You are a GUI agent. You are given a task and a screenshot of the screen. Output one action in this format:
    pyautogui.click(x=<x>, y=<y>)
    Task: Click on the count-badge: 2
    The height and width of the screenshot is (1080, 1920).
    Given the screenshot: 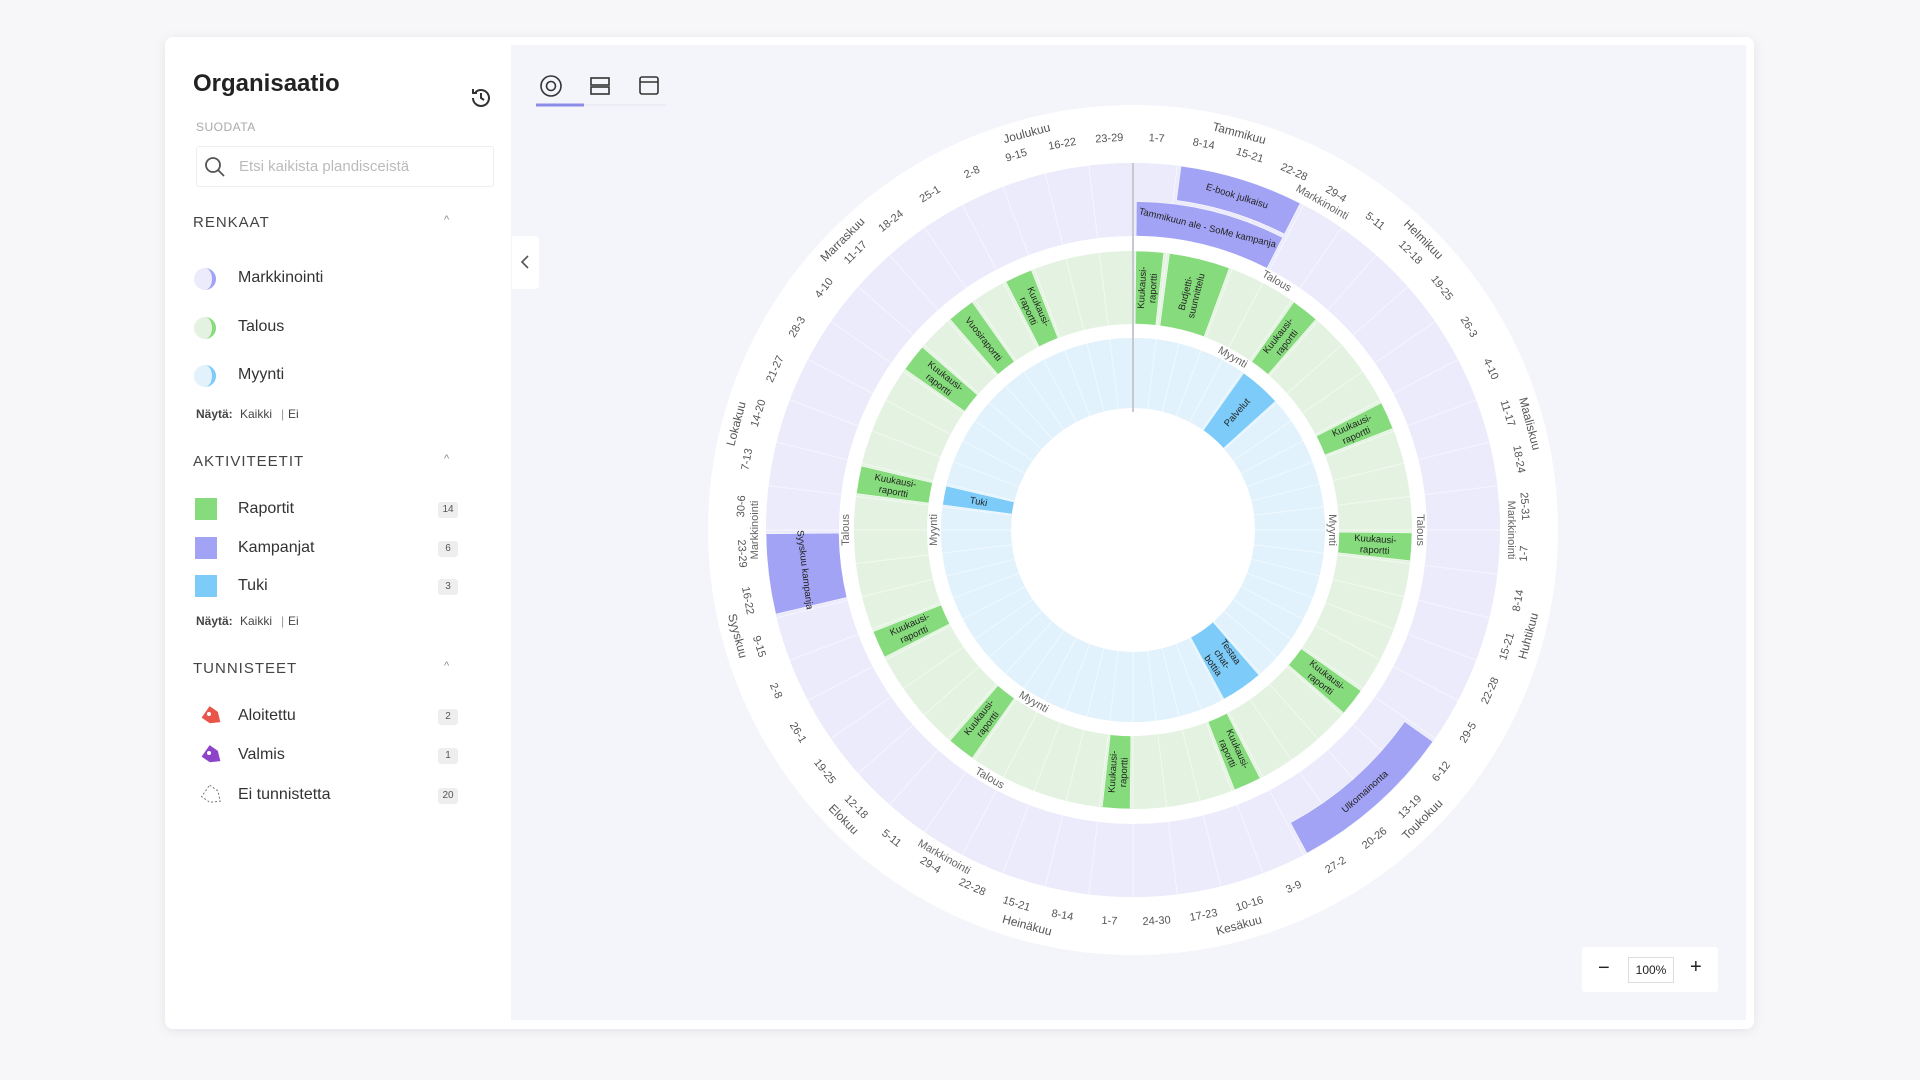 What is the action you would take?
    pyautogui.click(x=448, y=717)
    